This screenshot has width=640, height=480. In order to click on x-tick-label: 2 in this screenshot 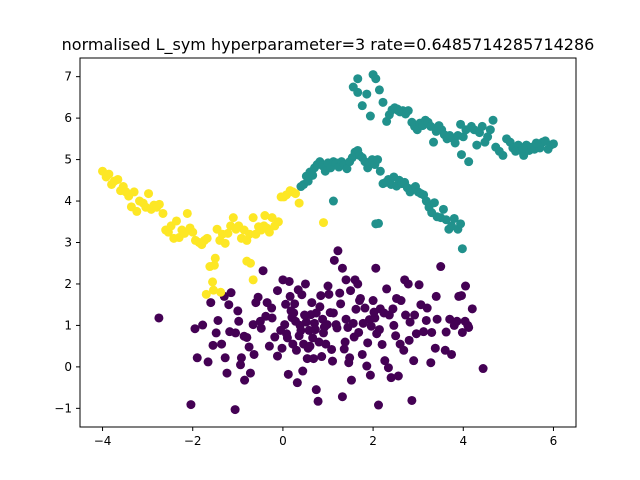, I will do `click(373, 441)`.